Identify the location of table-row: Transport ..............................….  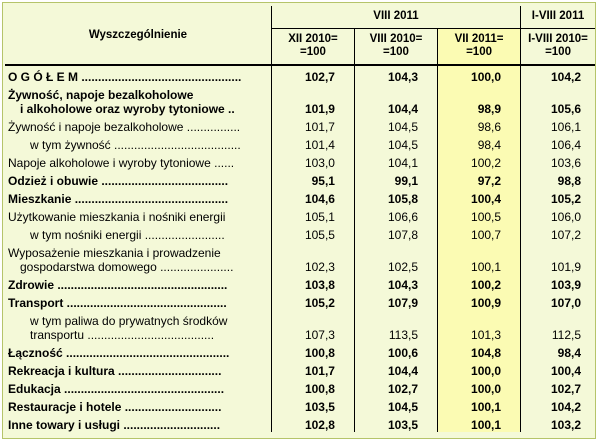
(300, 301).